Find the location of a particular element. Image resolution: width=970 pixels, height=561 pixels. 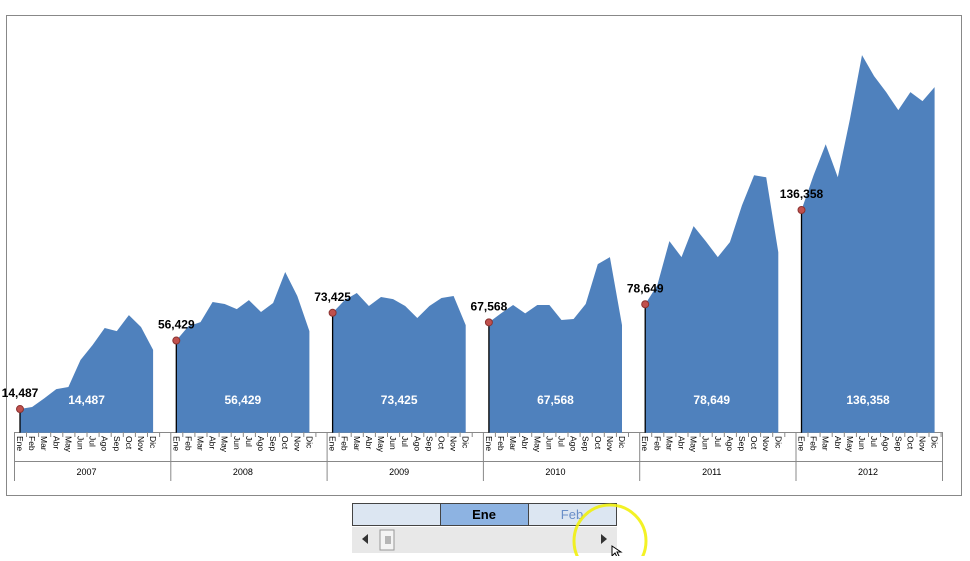

thumb-grip is located at coordinates (388, 540).